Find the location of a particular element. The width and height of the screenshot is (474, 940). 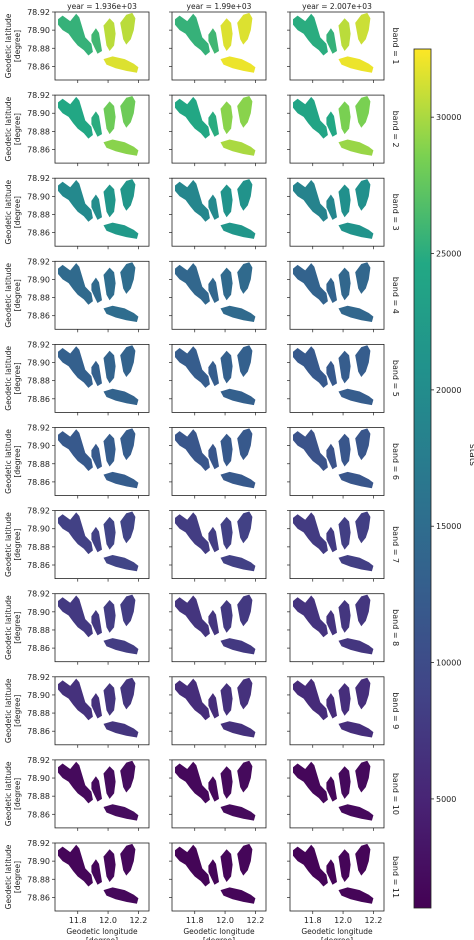

facet-panel: band = 2 is located at coordinates (343, 130).